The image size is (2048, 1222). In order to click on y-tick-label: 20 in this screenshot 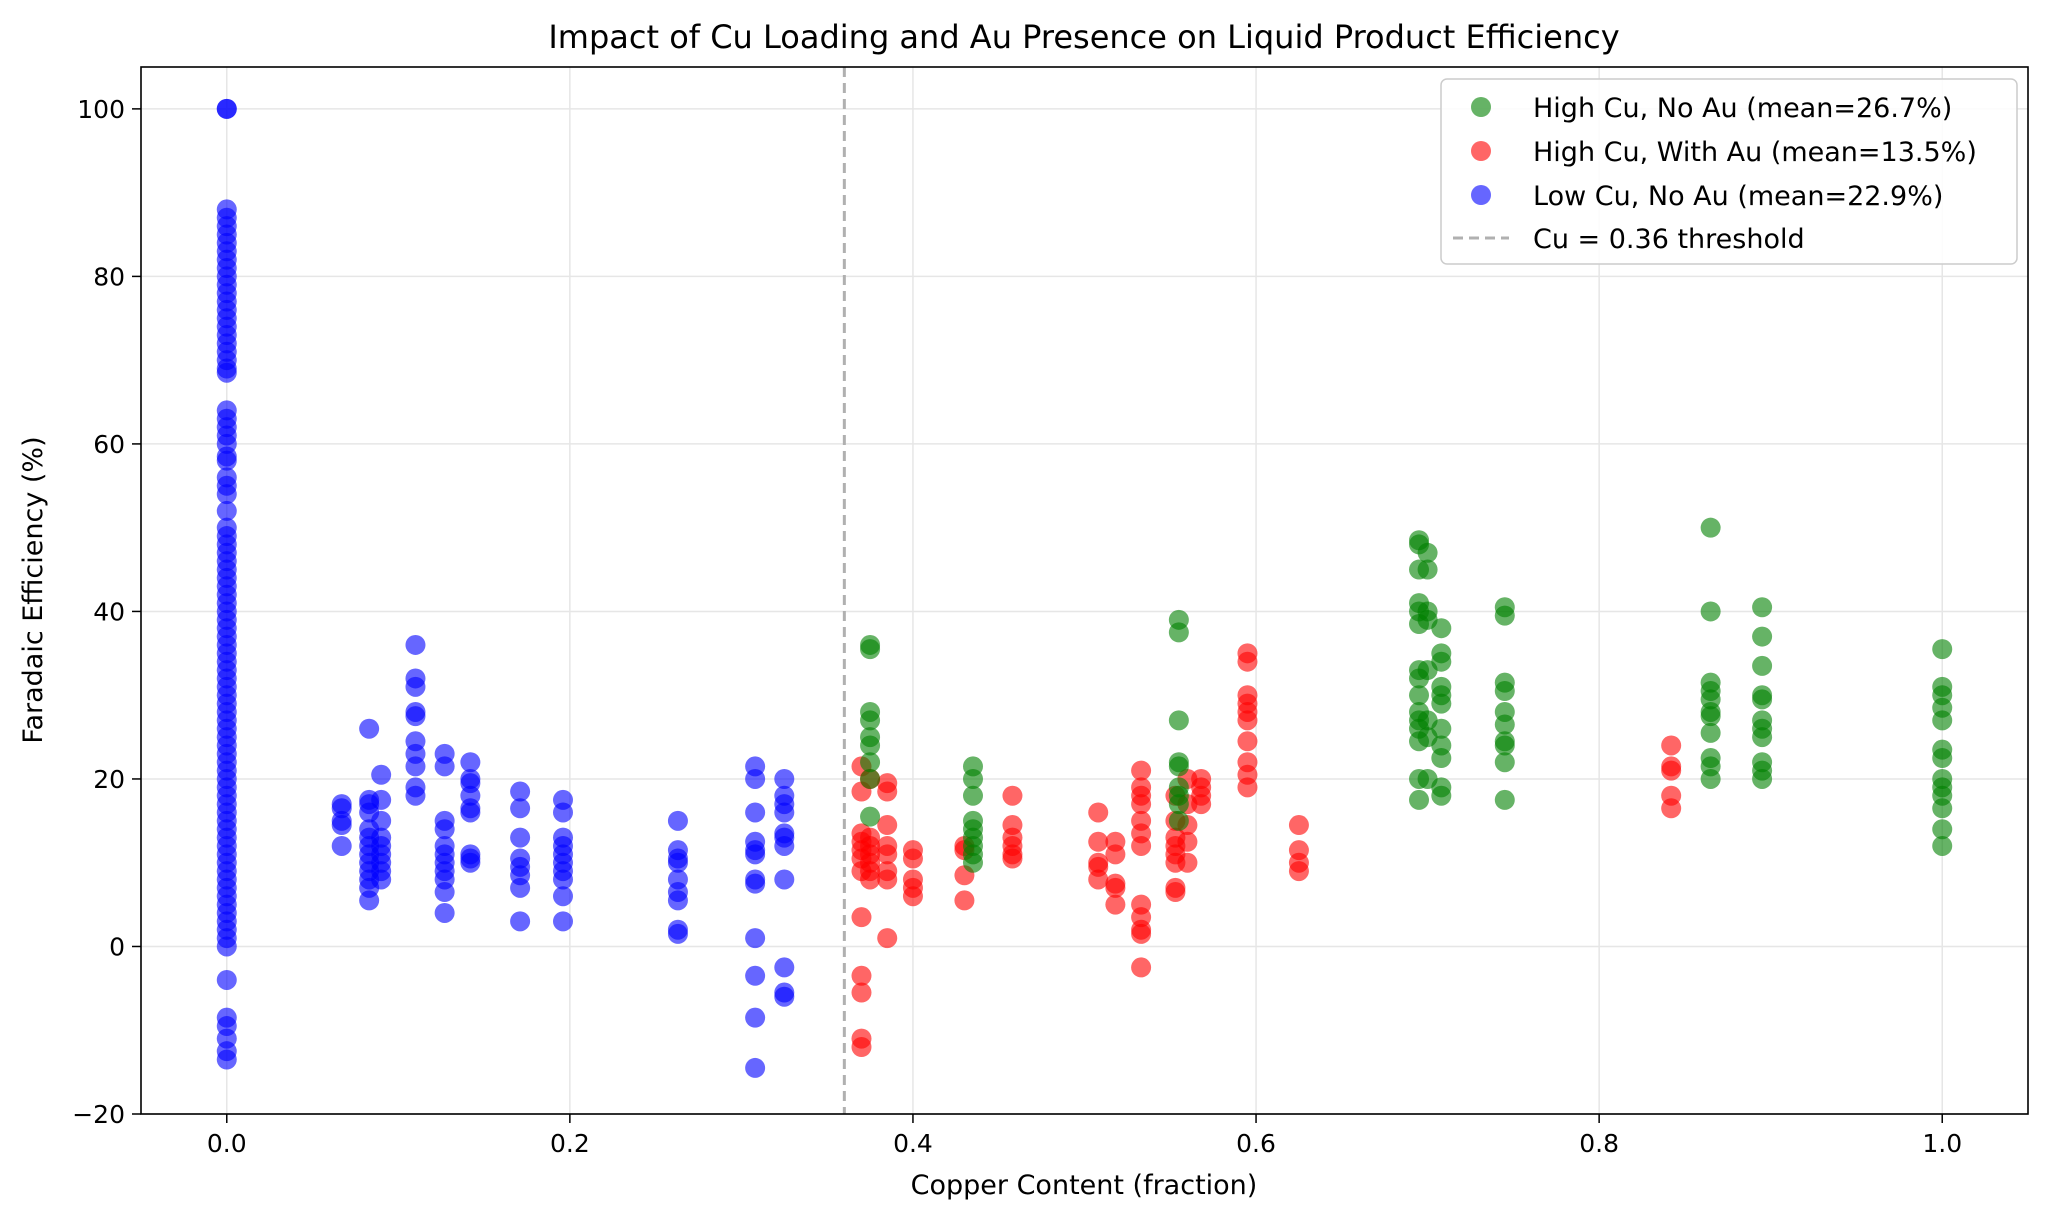, I will do `click(109, 779)`.